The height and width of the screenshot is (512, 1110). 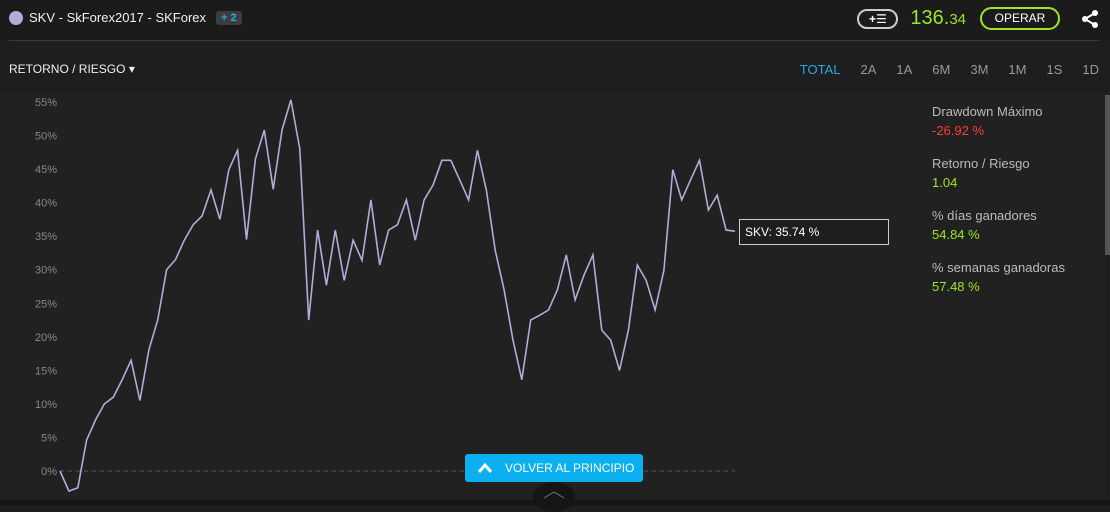 I want to click on range-tab-6m: 6M, so click(x=941, y=69).